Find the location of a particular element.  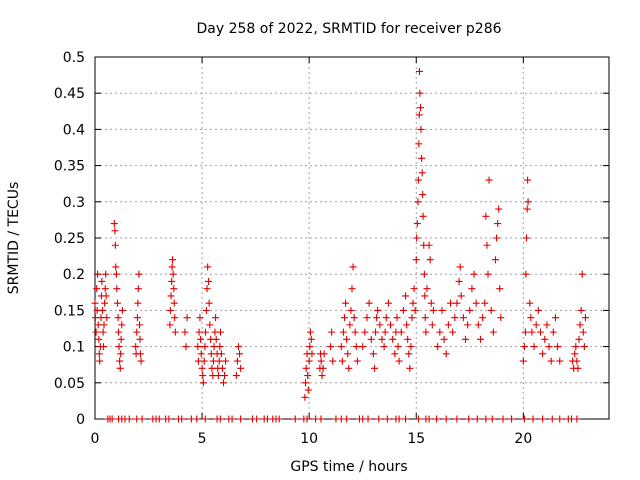

x-tick-label: 10 is located at coordinates (309, 439).